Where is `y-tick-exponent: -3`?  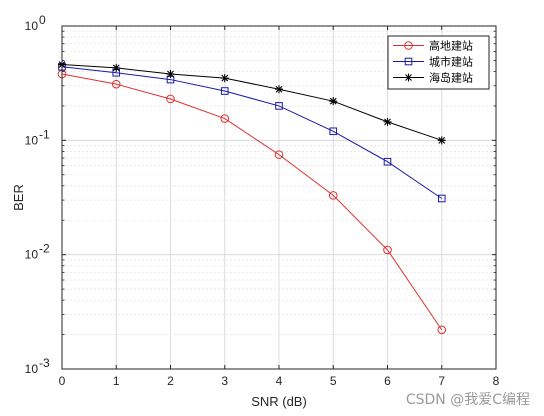
y-tick-exponent: -3 is located at coordinates (44, 363).